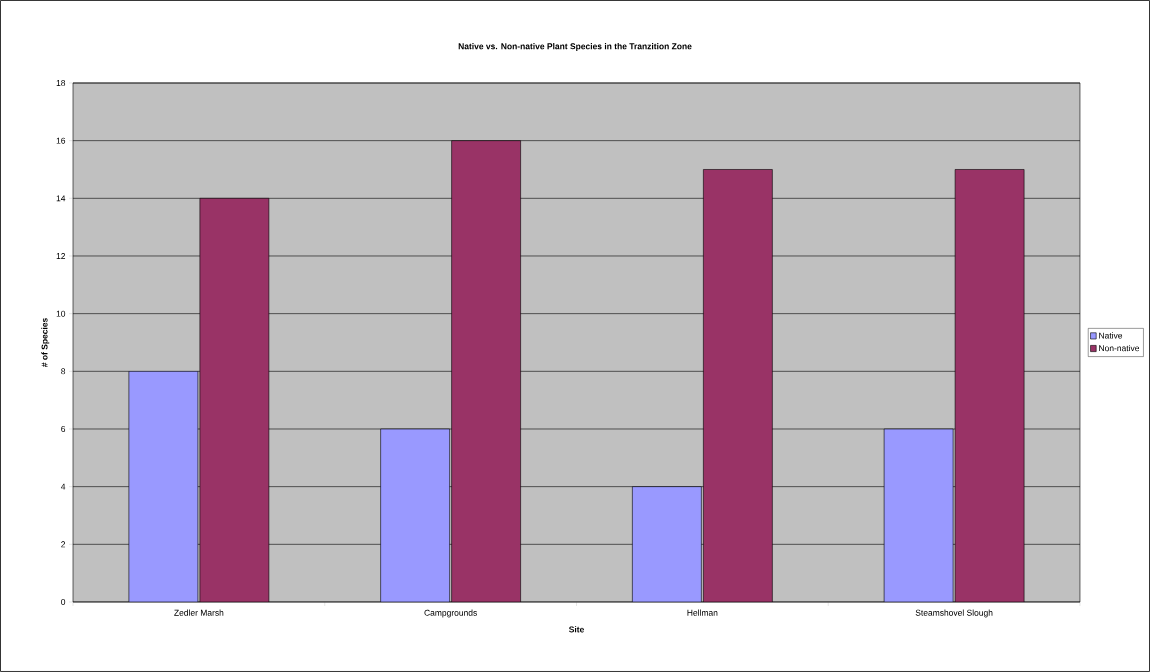 This screenshot has height=672, width=1150. Describe the element at coordinates (1119, 348) in the screenshot. I see `legend-label: Non-native` at that location.